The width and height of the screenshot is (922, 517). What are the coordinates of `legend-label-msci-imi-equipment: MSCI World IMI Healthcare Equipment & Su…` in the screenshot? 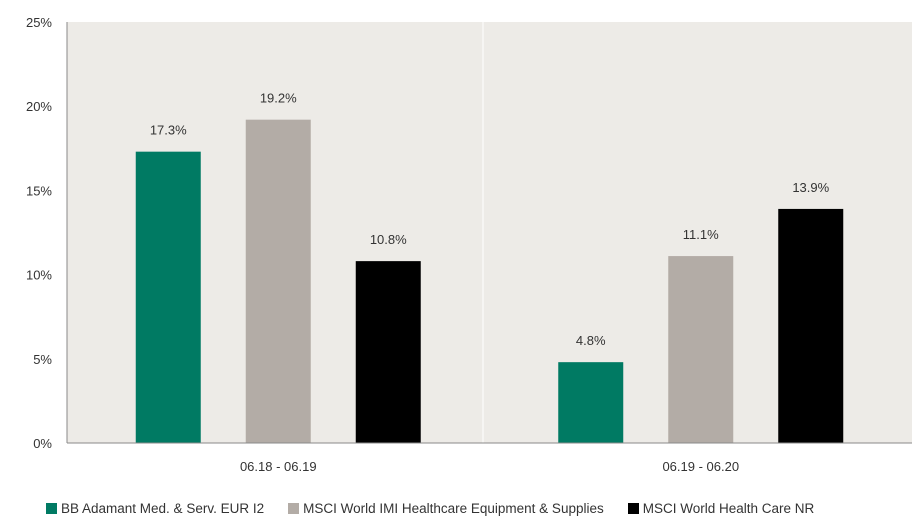 It's located at (453, 508).